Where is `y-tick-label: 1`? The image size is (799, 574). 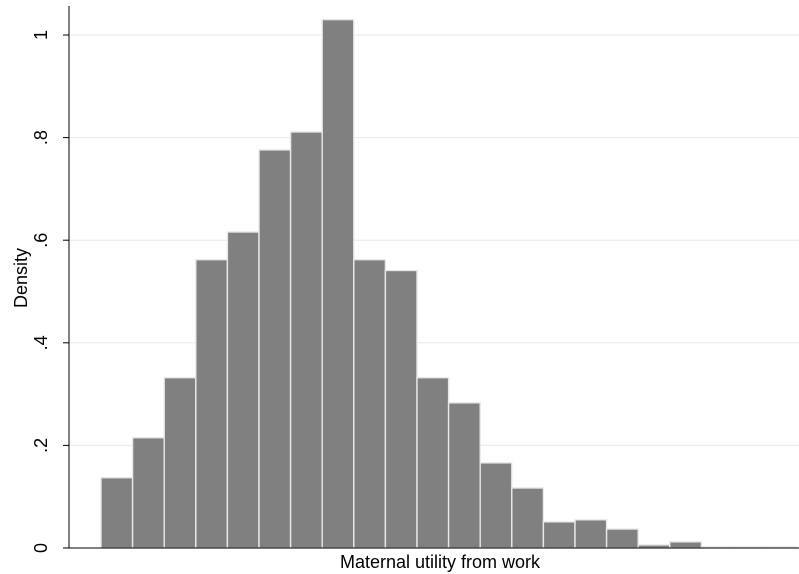 y-tick-label: 1 is located at coordinates (41, 35).